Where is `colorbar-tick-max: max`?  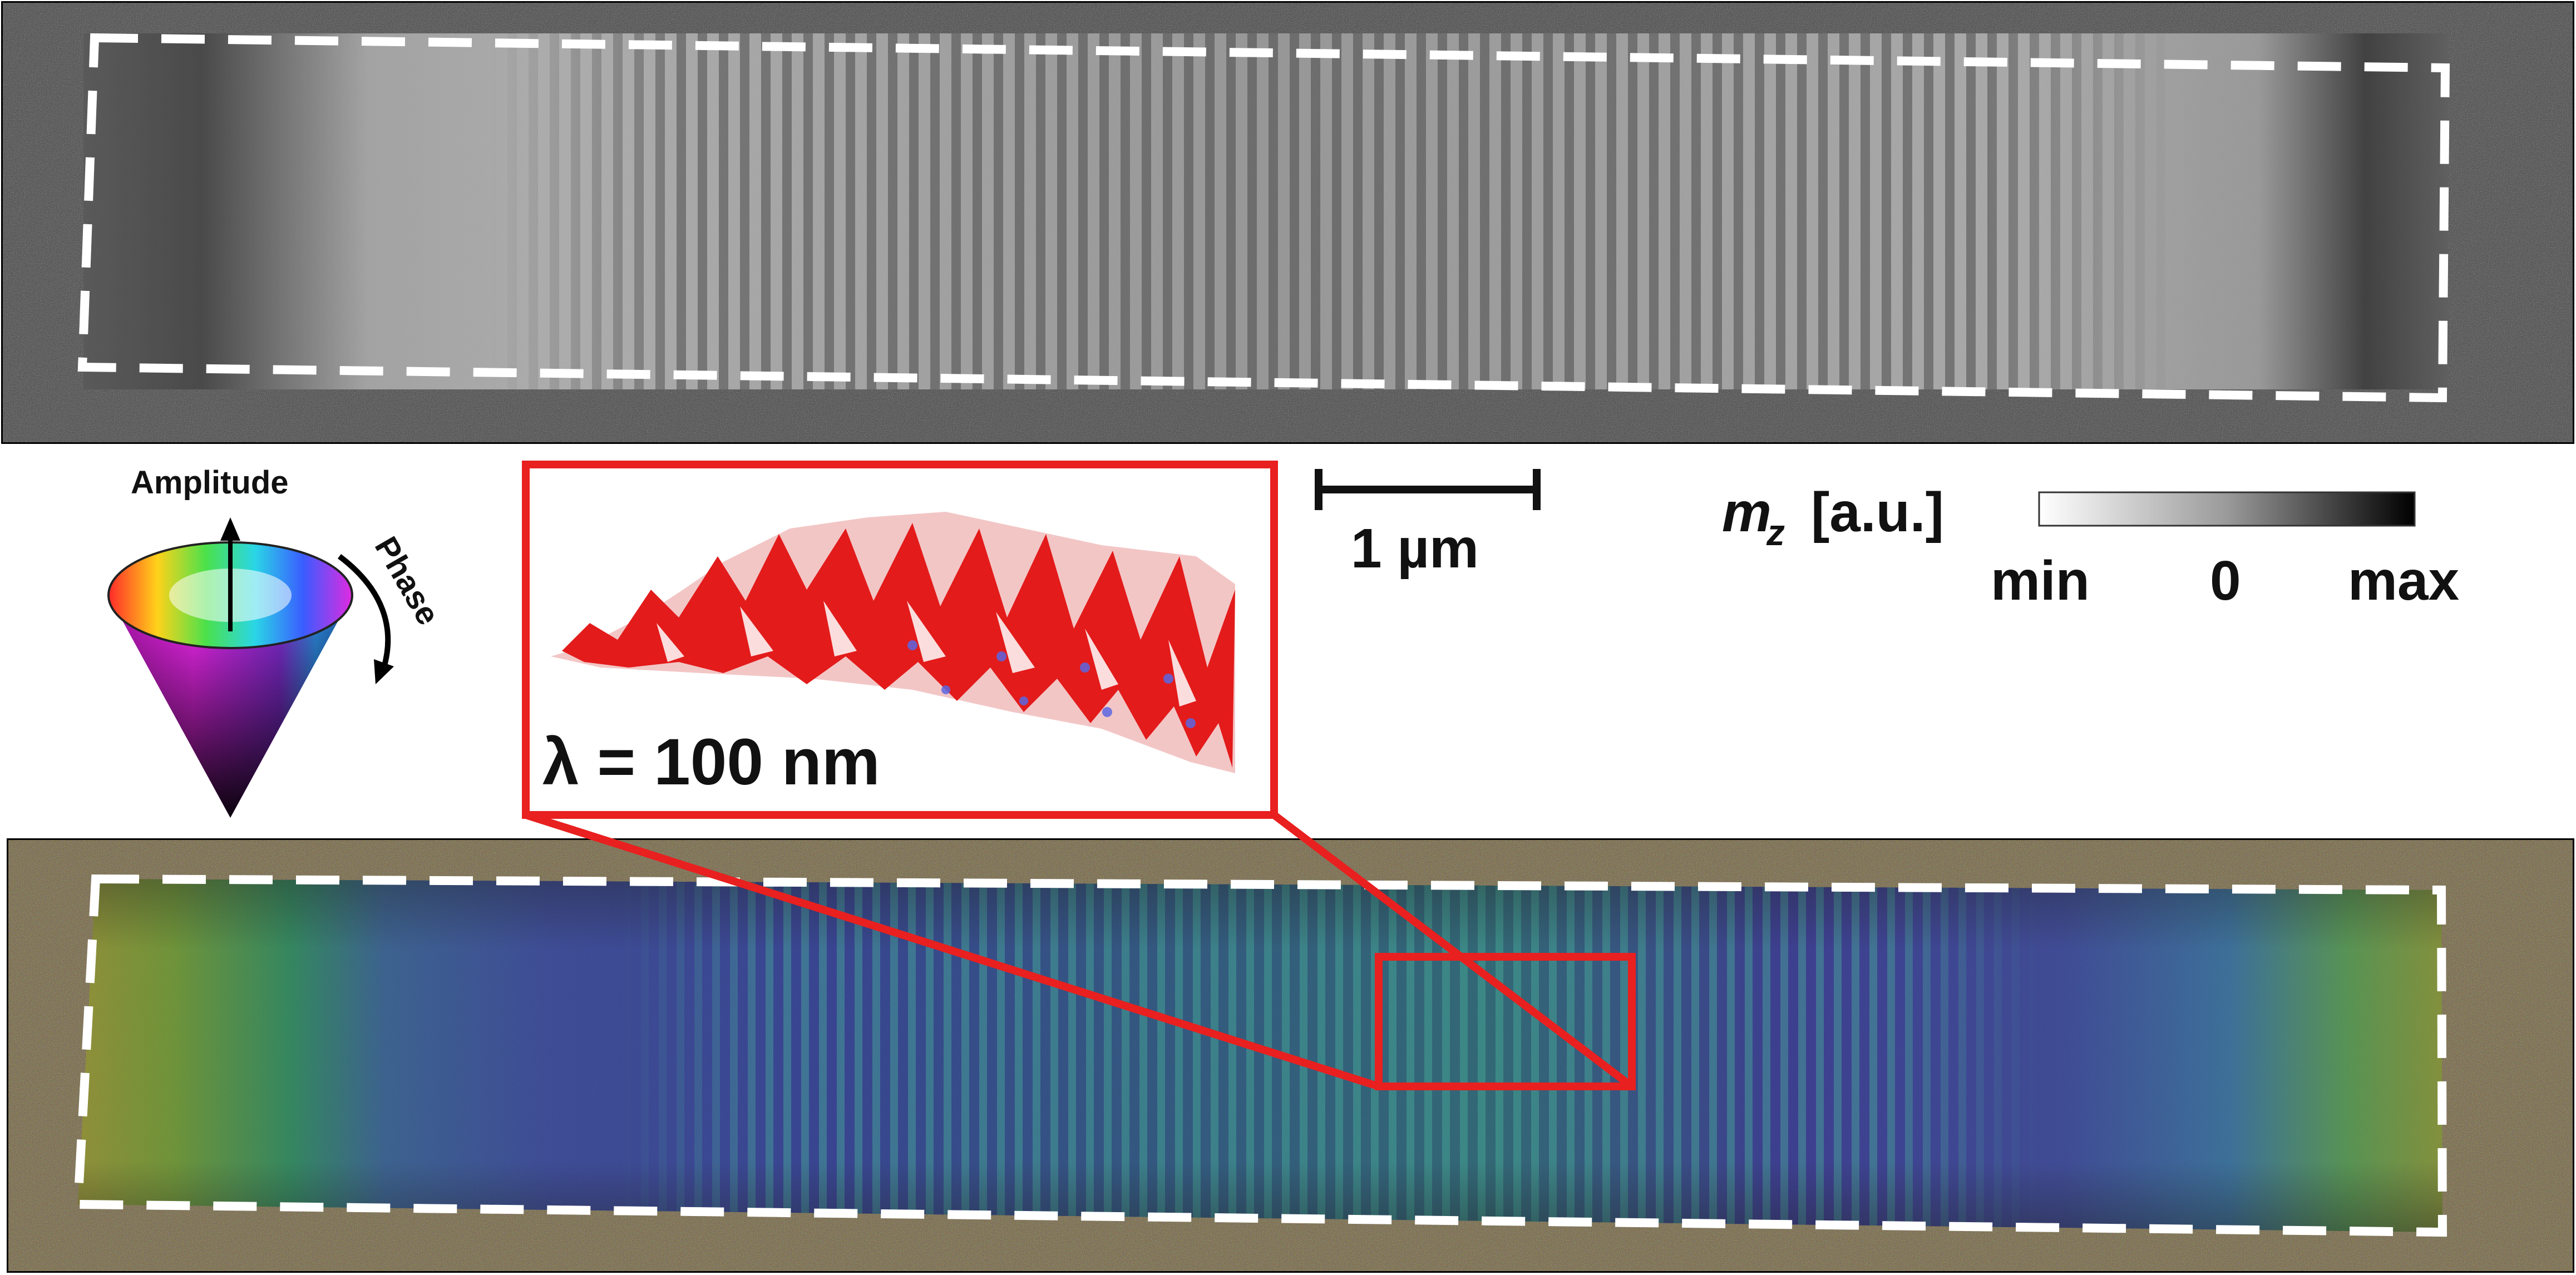
colorbar-tick-max: max is located at coordinates (2403, 581).